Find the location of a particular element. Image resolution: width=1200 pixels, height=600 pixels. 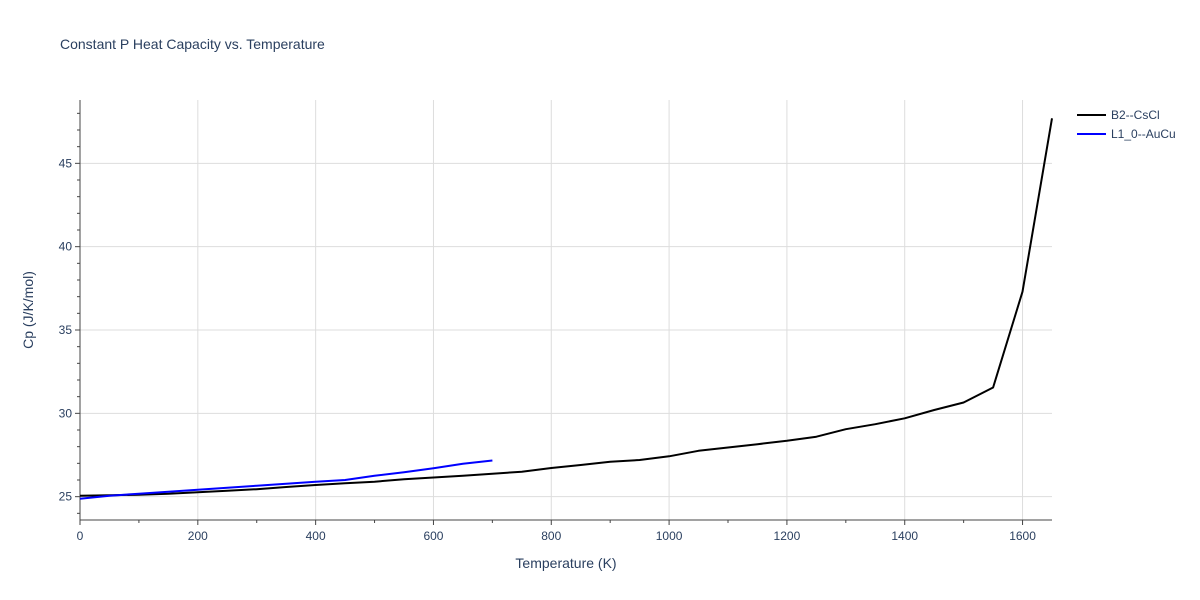

x-tick-label: 600 is located at coordinates (433, 536).